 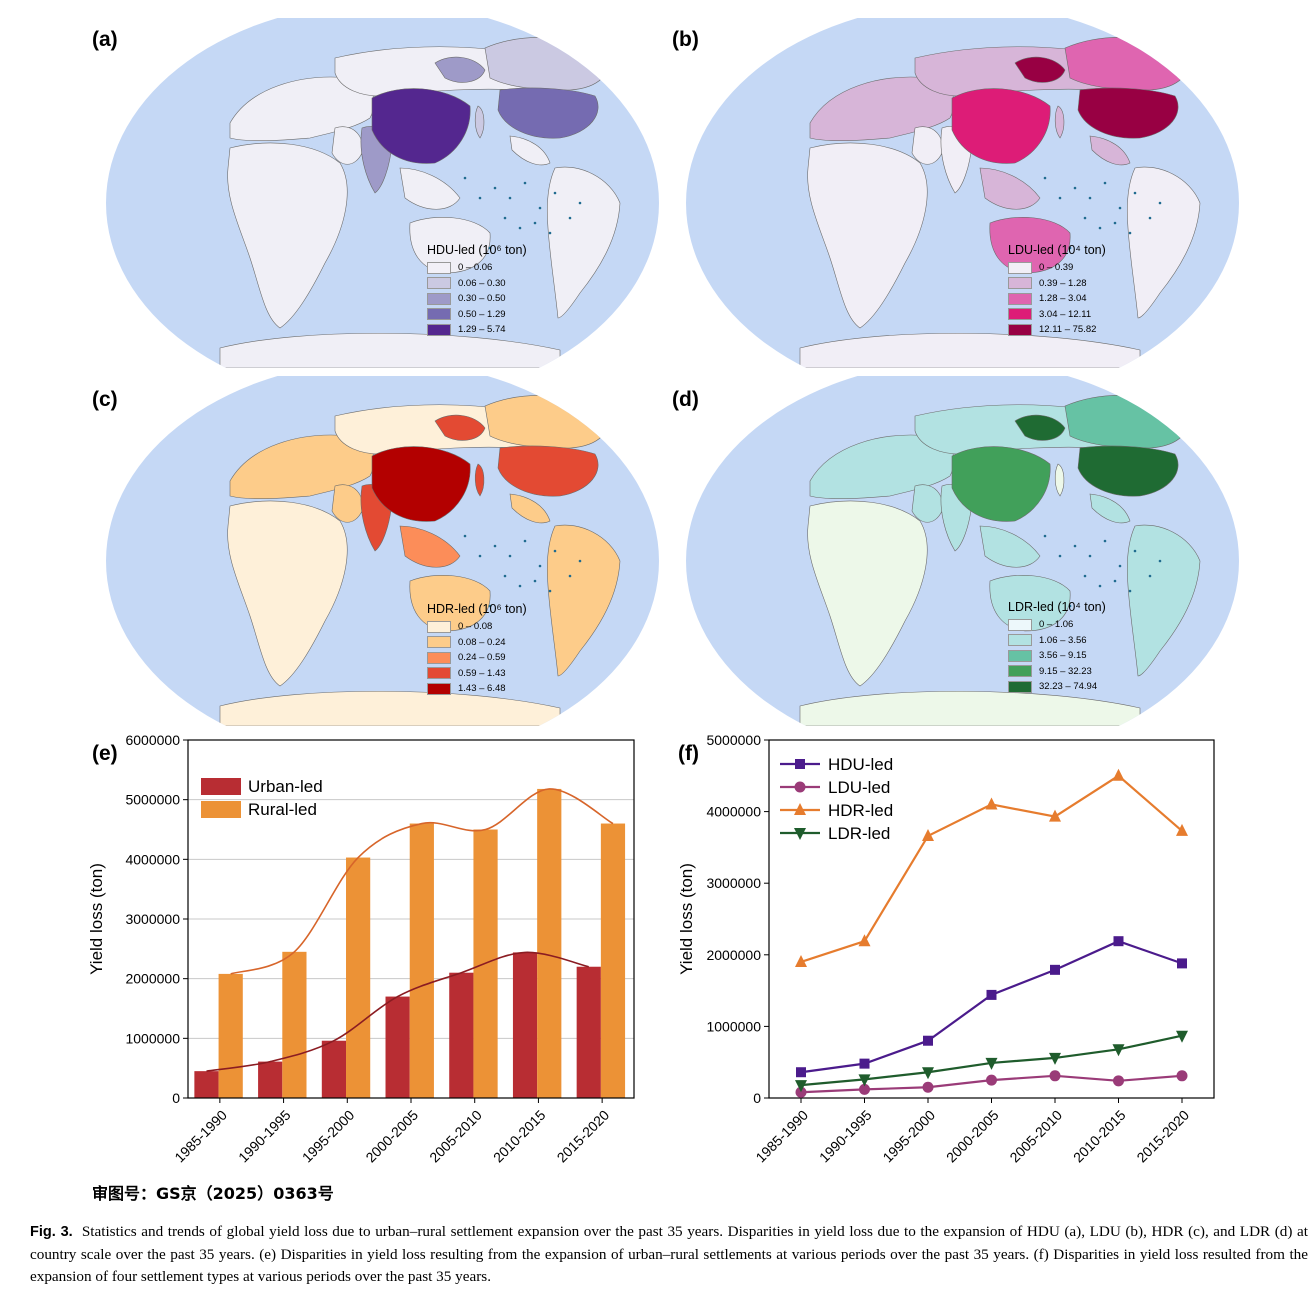 I want to click on legend-row: 0 – 0.06, so click(x=477, y=268).